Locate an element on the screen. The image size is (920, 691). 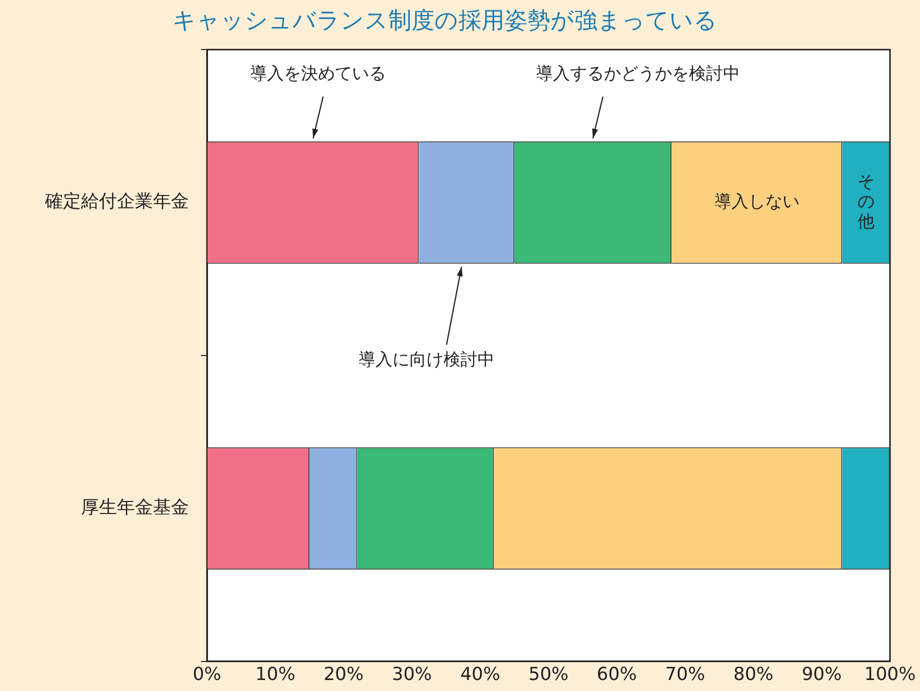
text: 導入を決めている is located at coordinates (318, 74).